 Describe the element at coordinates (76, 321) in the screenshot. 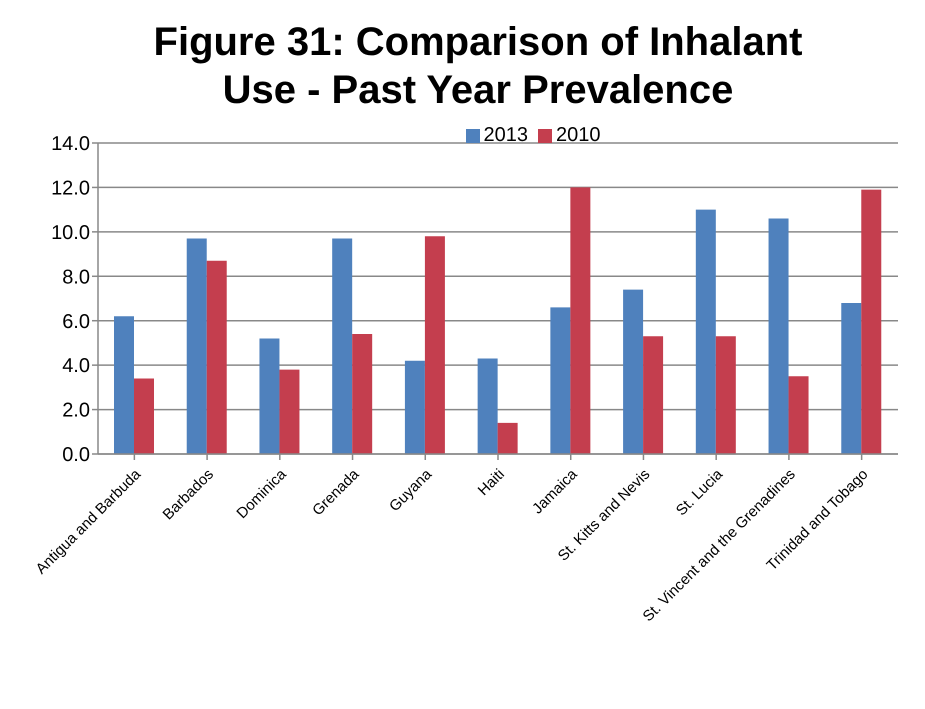

I see `y-tick-label: 6.0` at that location.